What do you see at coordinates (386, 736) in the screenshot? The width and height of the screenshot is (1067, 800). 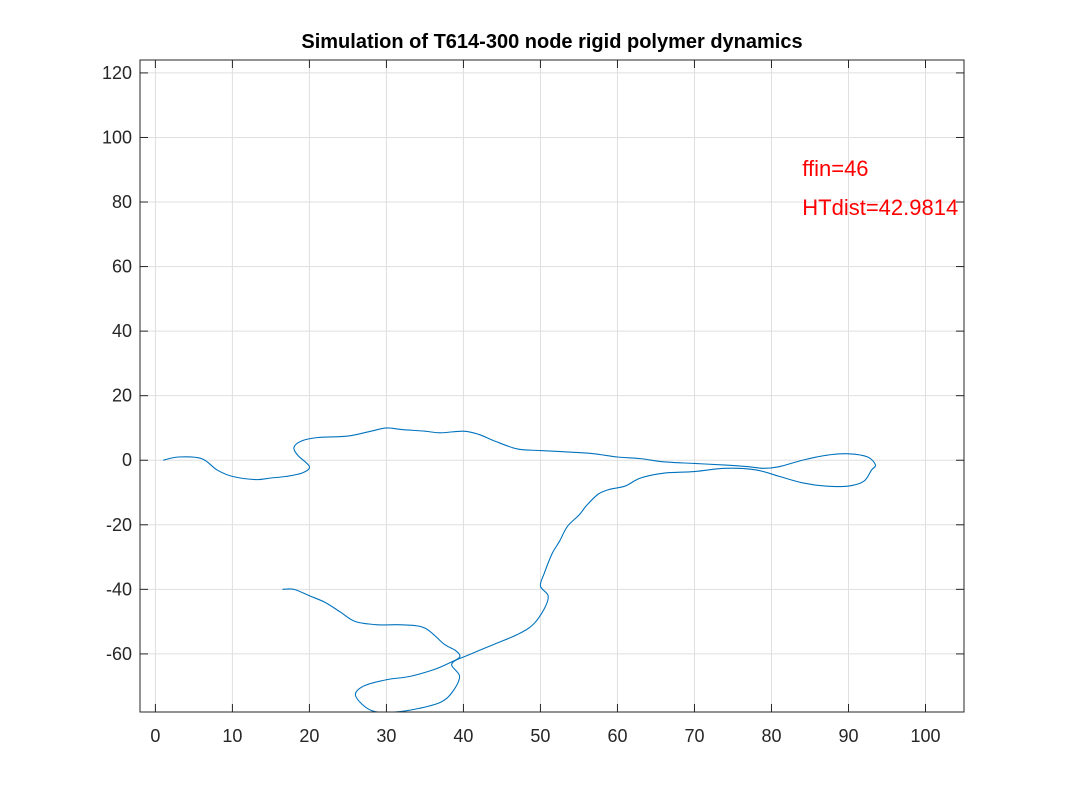 I see `x-tick-label: 30` at bounding box center [386, 736].